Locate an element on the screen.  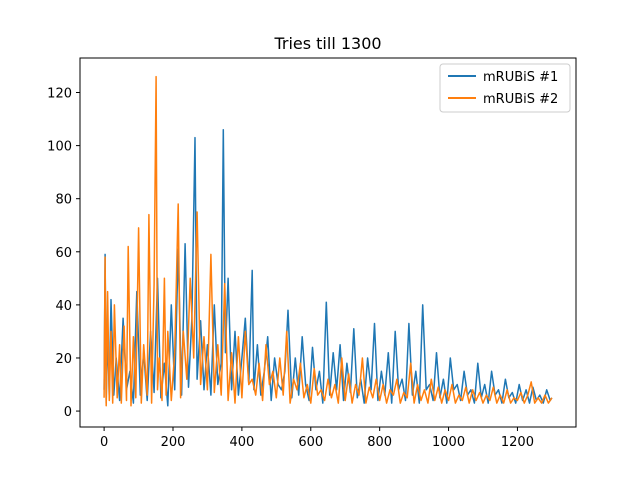
x-tick-label: 600 is located at coordinates (310, 442).